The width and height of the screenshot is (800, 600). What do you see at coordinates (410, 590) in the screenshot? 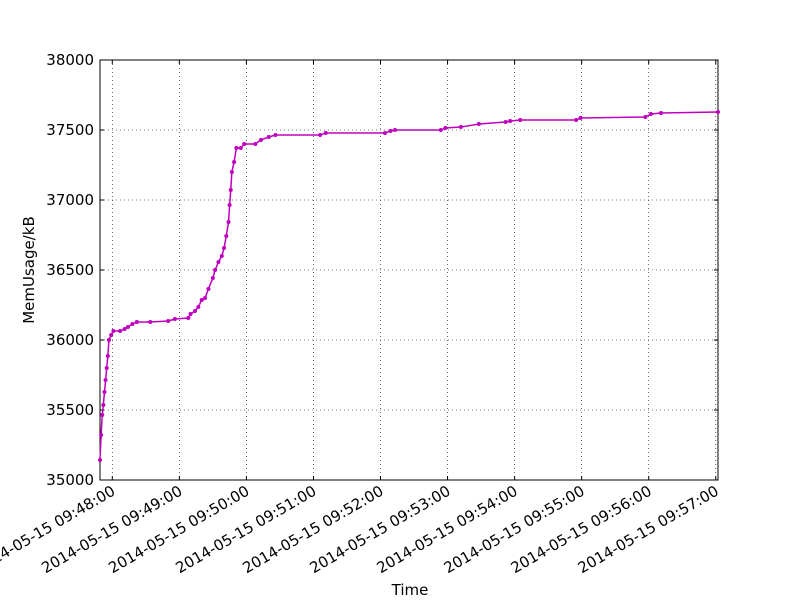
I see `x-axis-label: Time` at bounding box center [410, 590].